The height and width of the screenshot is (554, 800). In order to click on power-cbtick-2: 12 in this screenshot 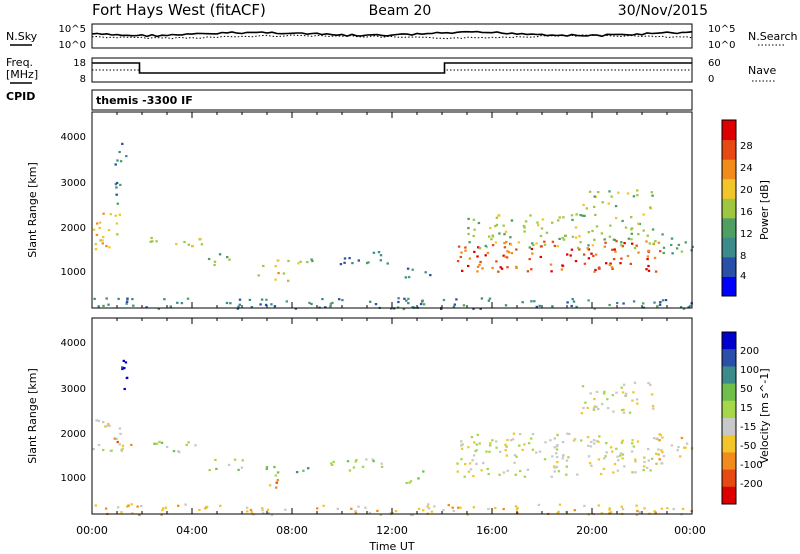, I will do `click(746, 234)`.